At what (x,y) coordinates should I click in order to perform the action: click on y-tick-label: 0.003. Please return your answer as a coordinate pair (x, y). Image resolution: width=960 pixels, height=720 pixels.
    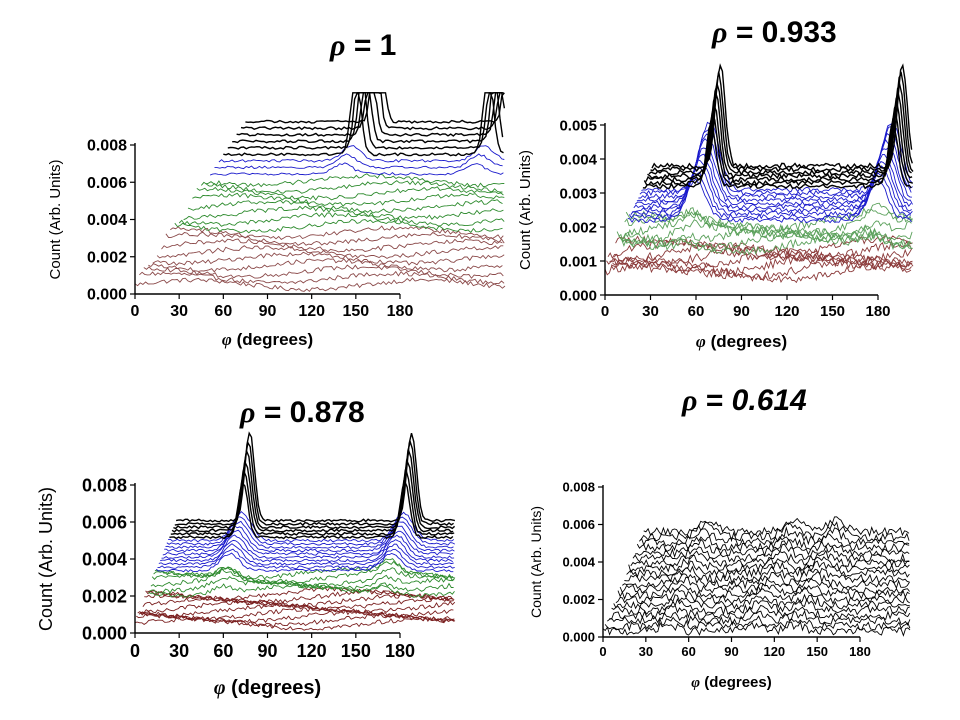
    Looking at the image, I should click on (578, 193).